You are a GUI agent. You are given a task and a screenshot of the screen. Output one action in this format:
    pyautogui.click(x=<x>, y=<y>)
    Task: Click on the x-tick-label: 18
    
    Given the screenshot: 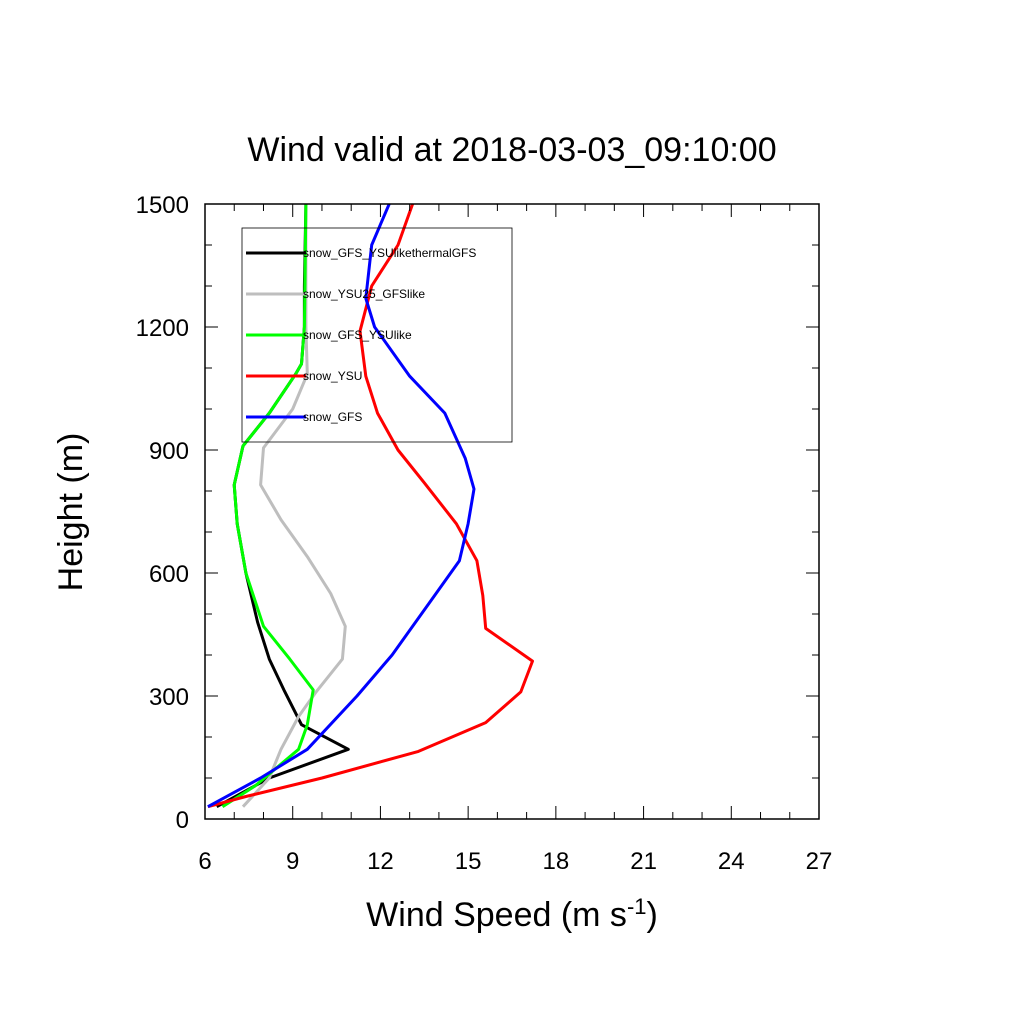 What is the action you would take?
    pyautogui.click(x=556, y=861)
    